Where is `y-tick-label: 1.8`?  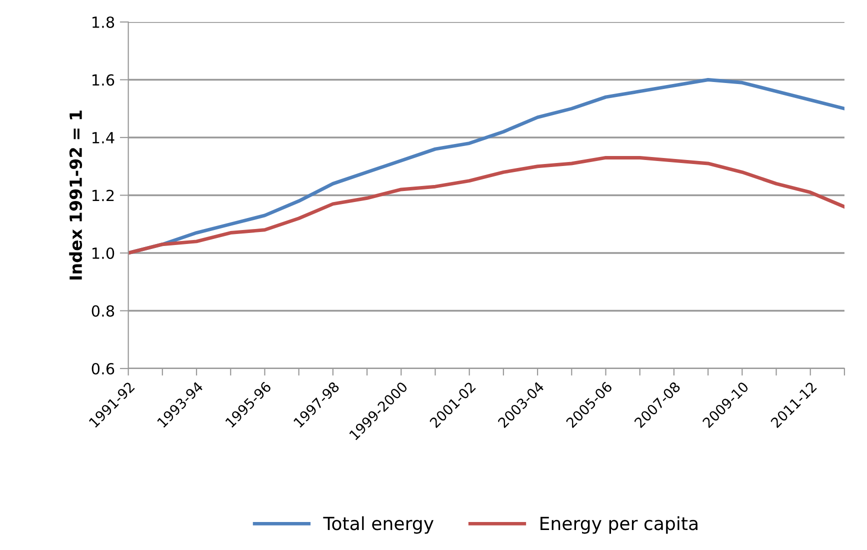
y-tick-label: 1.8 is located at coordinates (103, 22).